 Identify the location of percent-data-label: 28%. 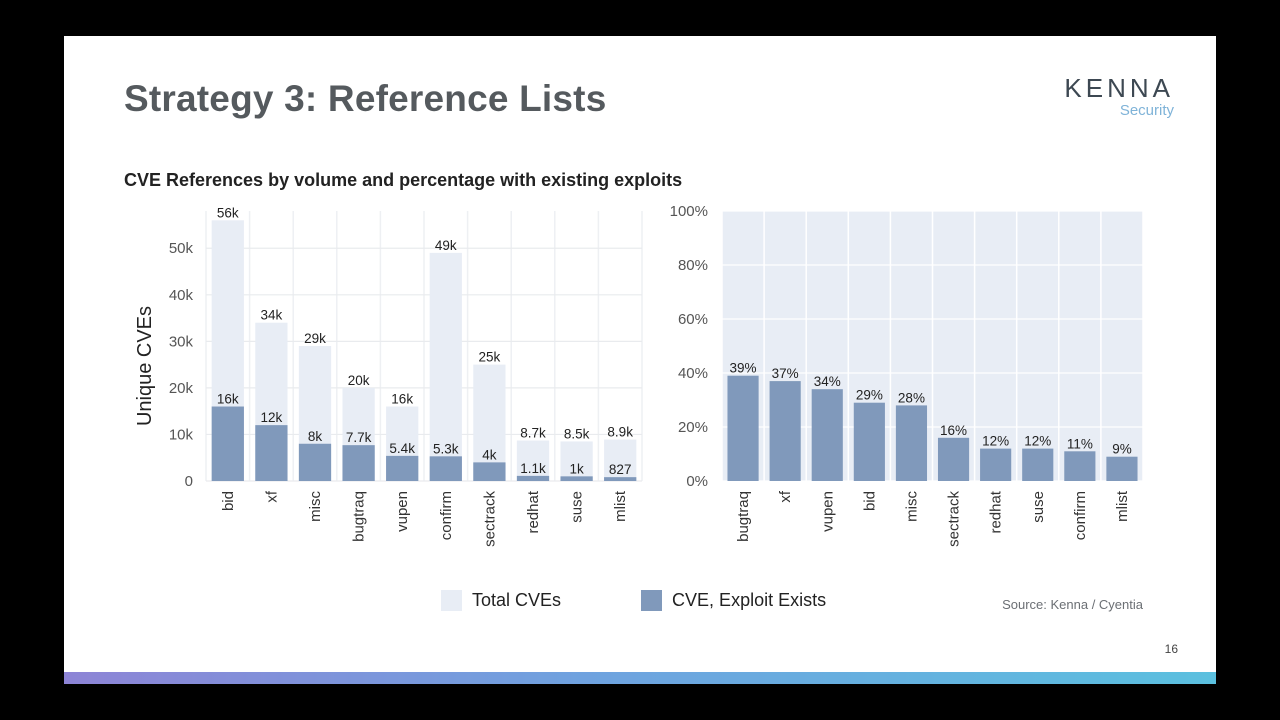
(911, 397).